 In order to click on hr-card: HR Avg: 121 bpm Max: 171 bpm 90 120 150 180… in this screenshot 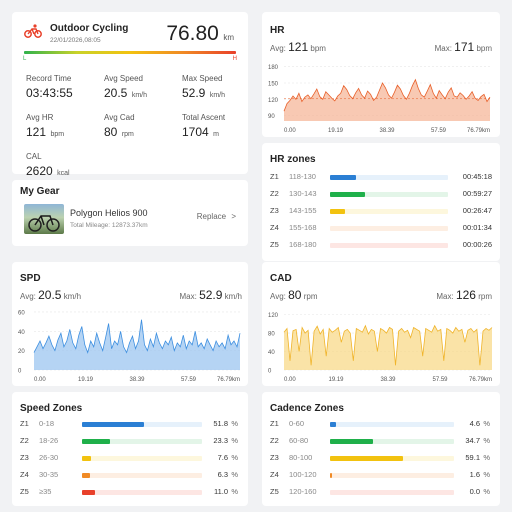, I will do `click(381, 74)`.